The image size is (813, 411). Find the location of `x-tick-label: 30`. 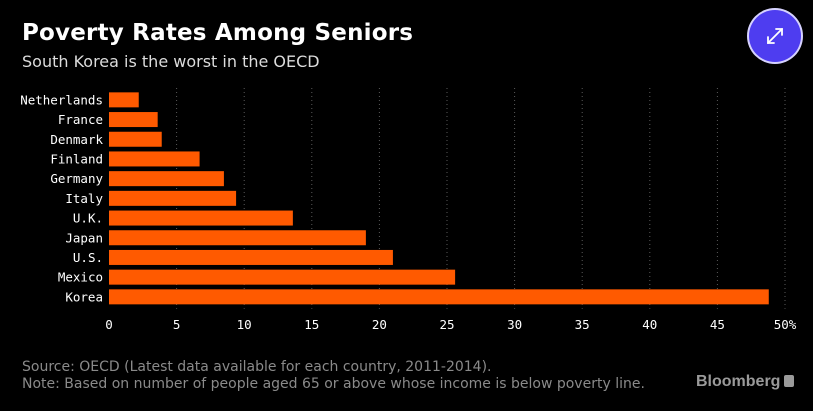

x-tick-label: 30 is located at coordinates (514, 324).